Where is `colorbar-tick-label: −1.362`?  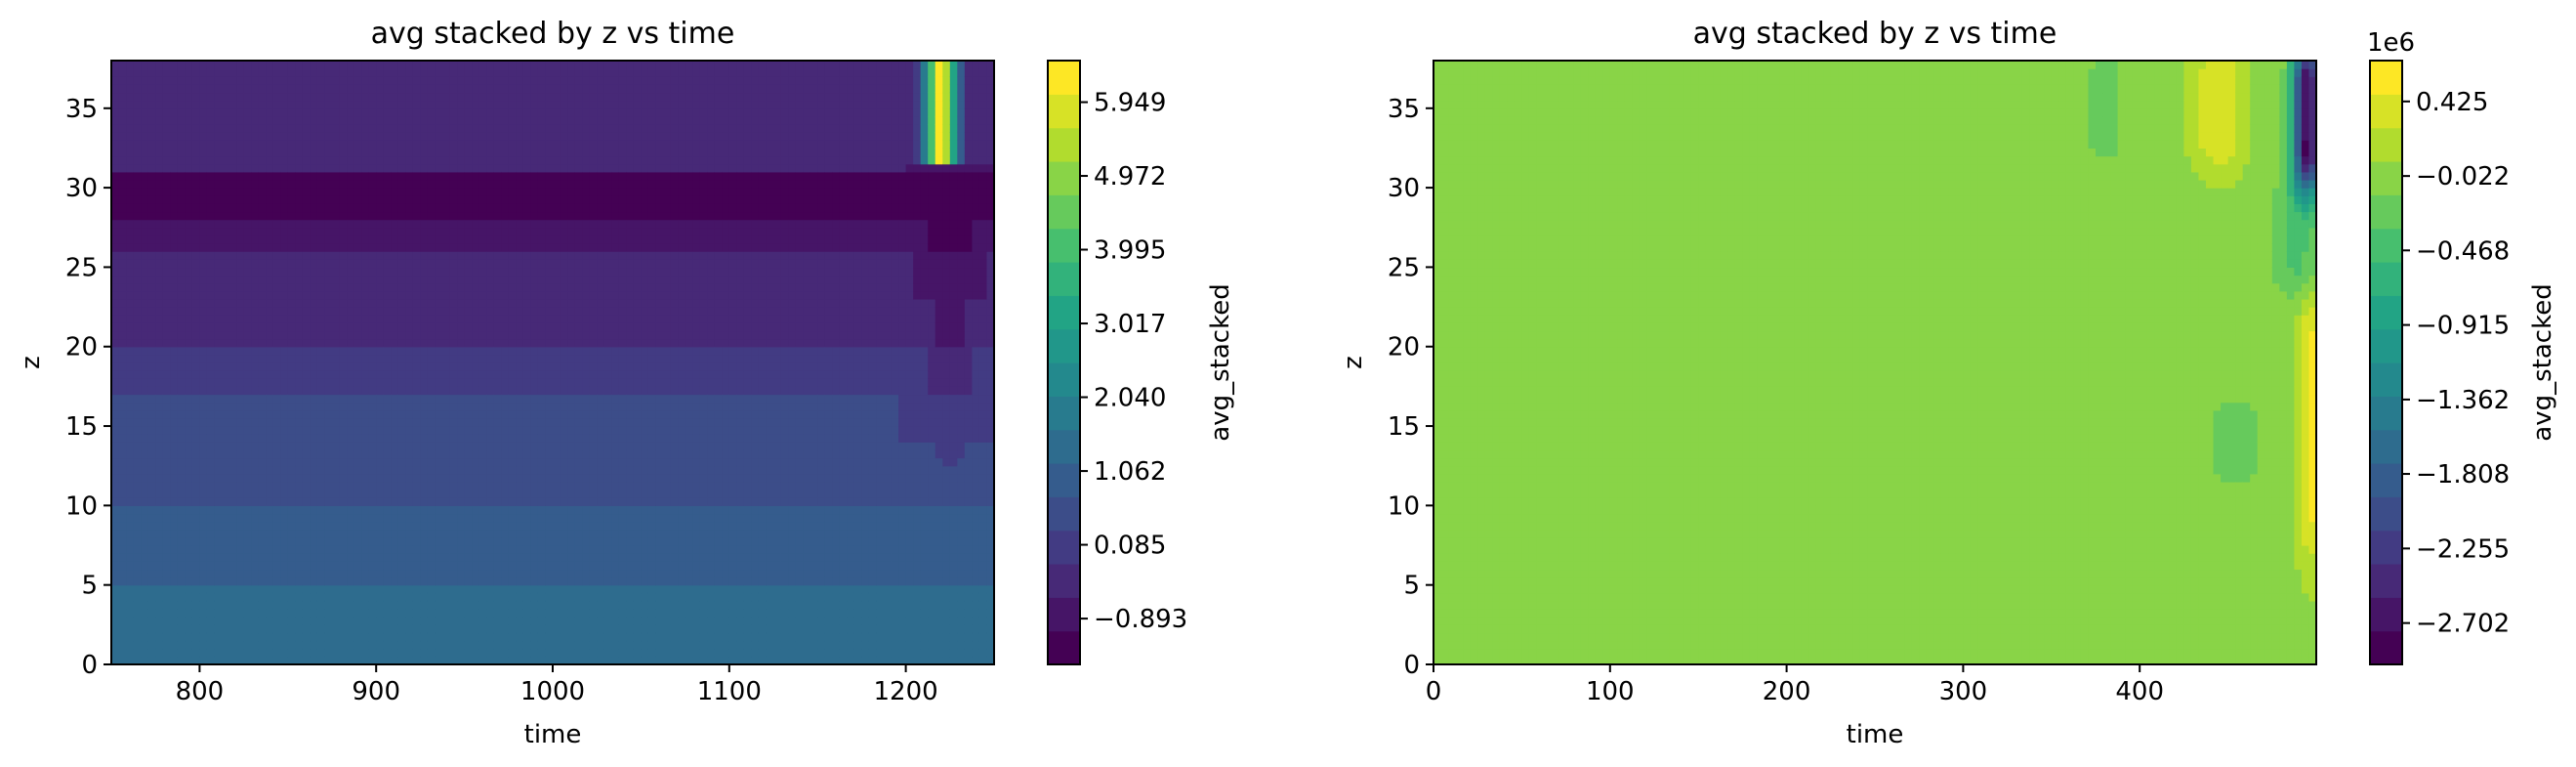 colorbar-tick-label: −1.362 is located at coordinates (2463, 400).